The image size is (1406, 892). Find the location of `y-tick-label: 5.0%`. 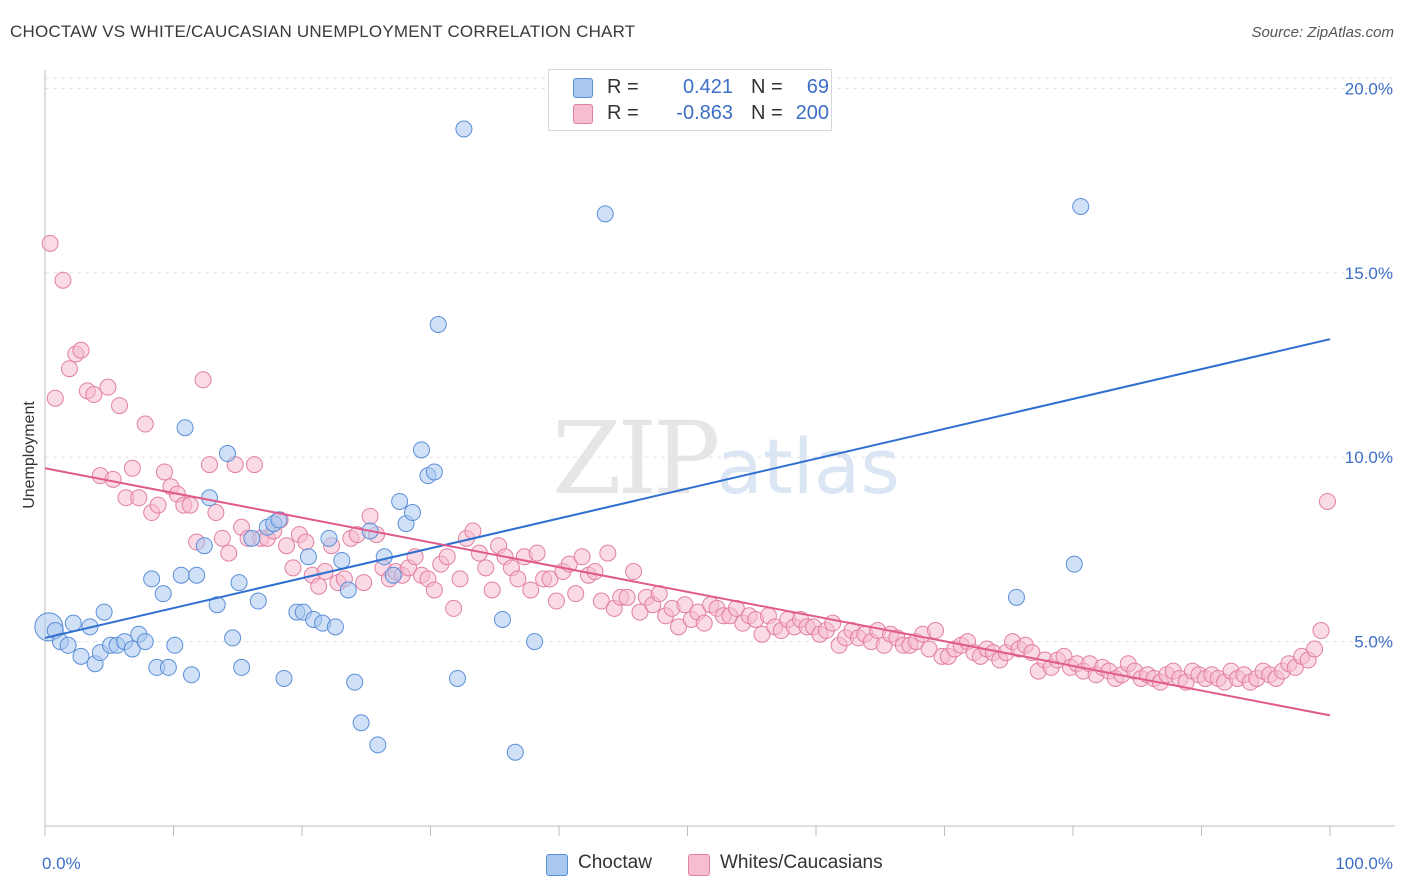

y-tick-label: 5.0% is located at coordinates (1373, 642).